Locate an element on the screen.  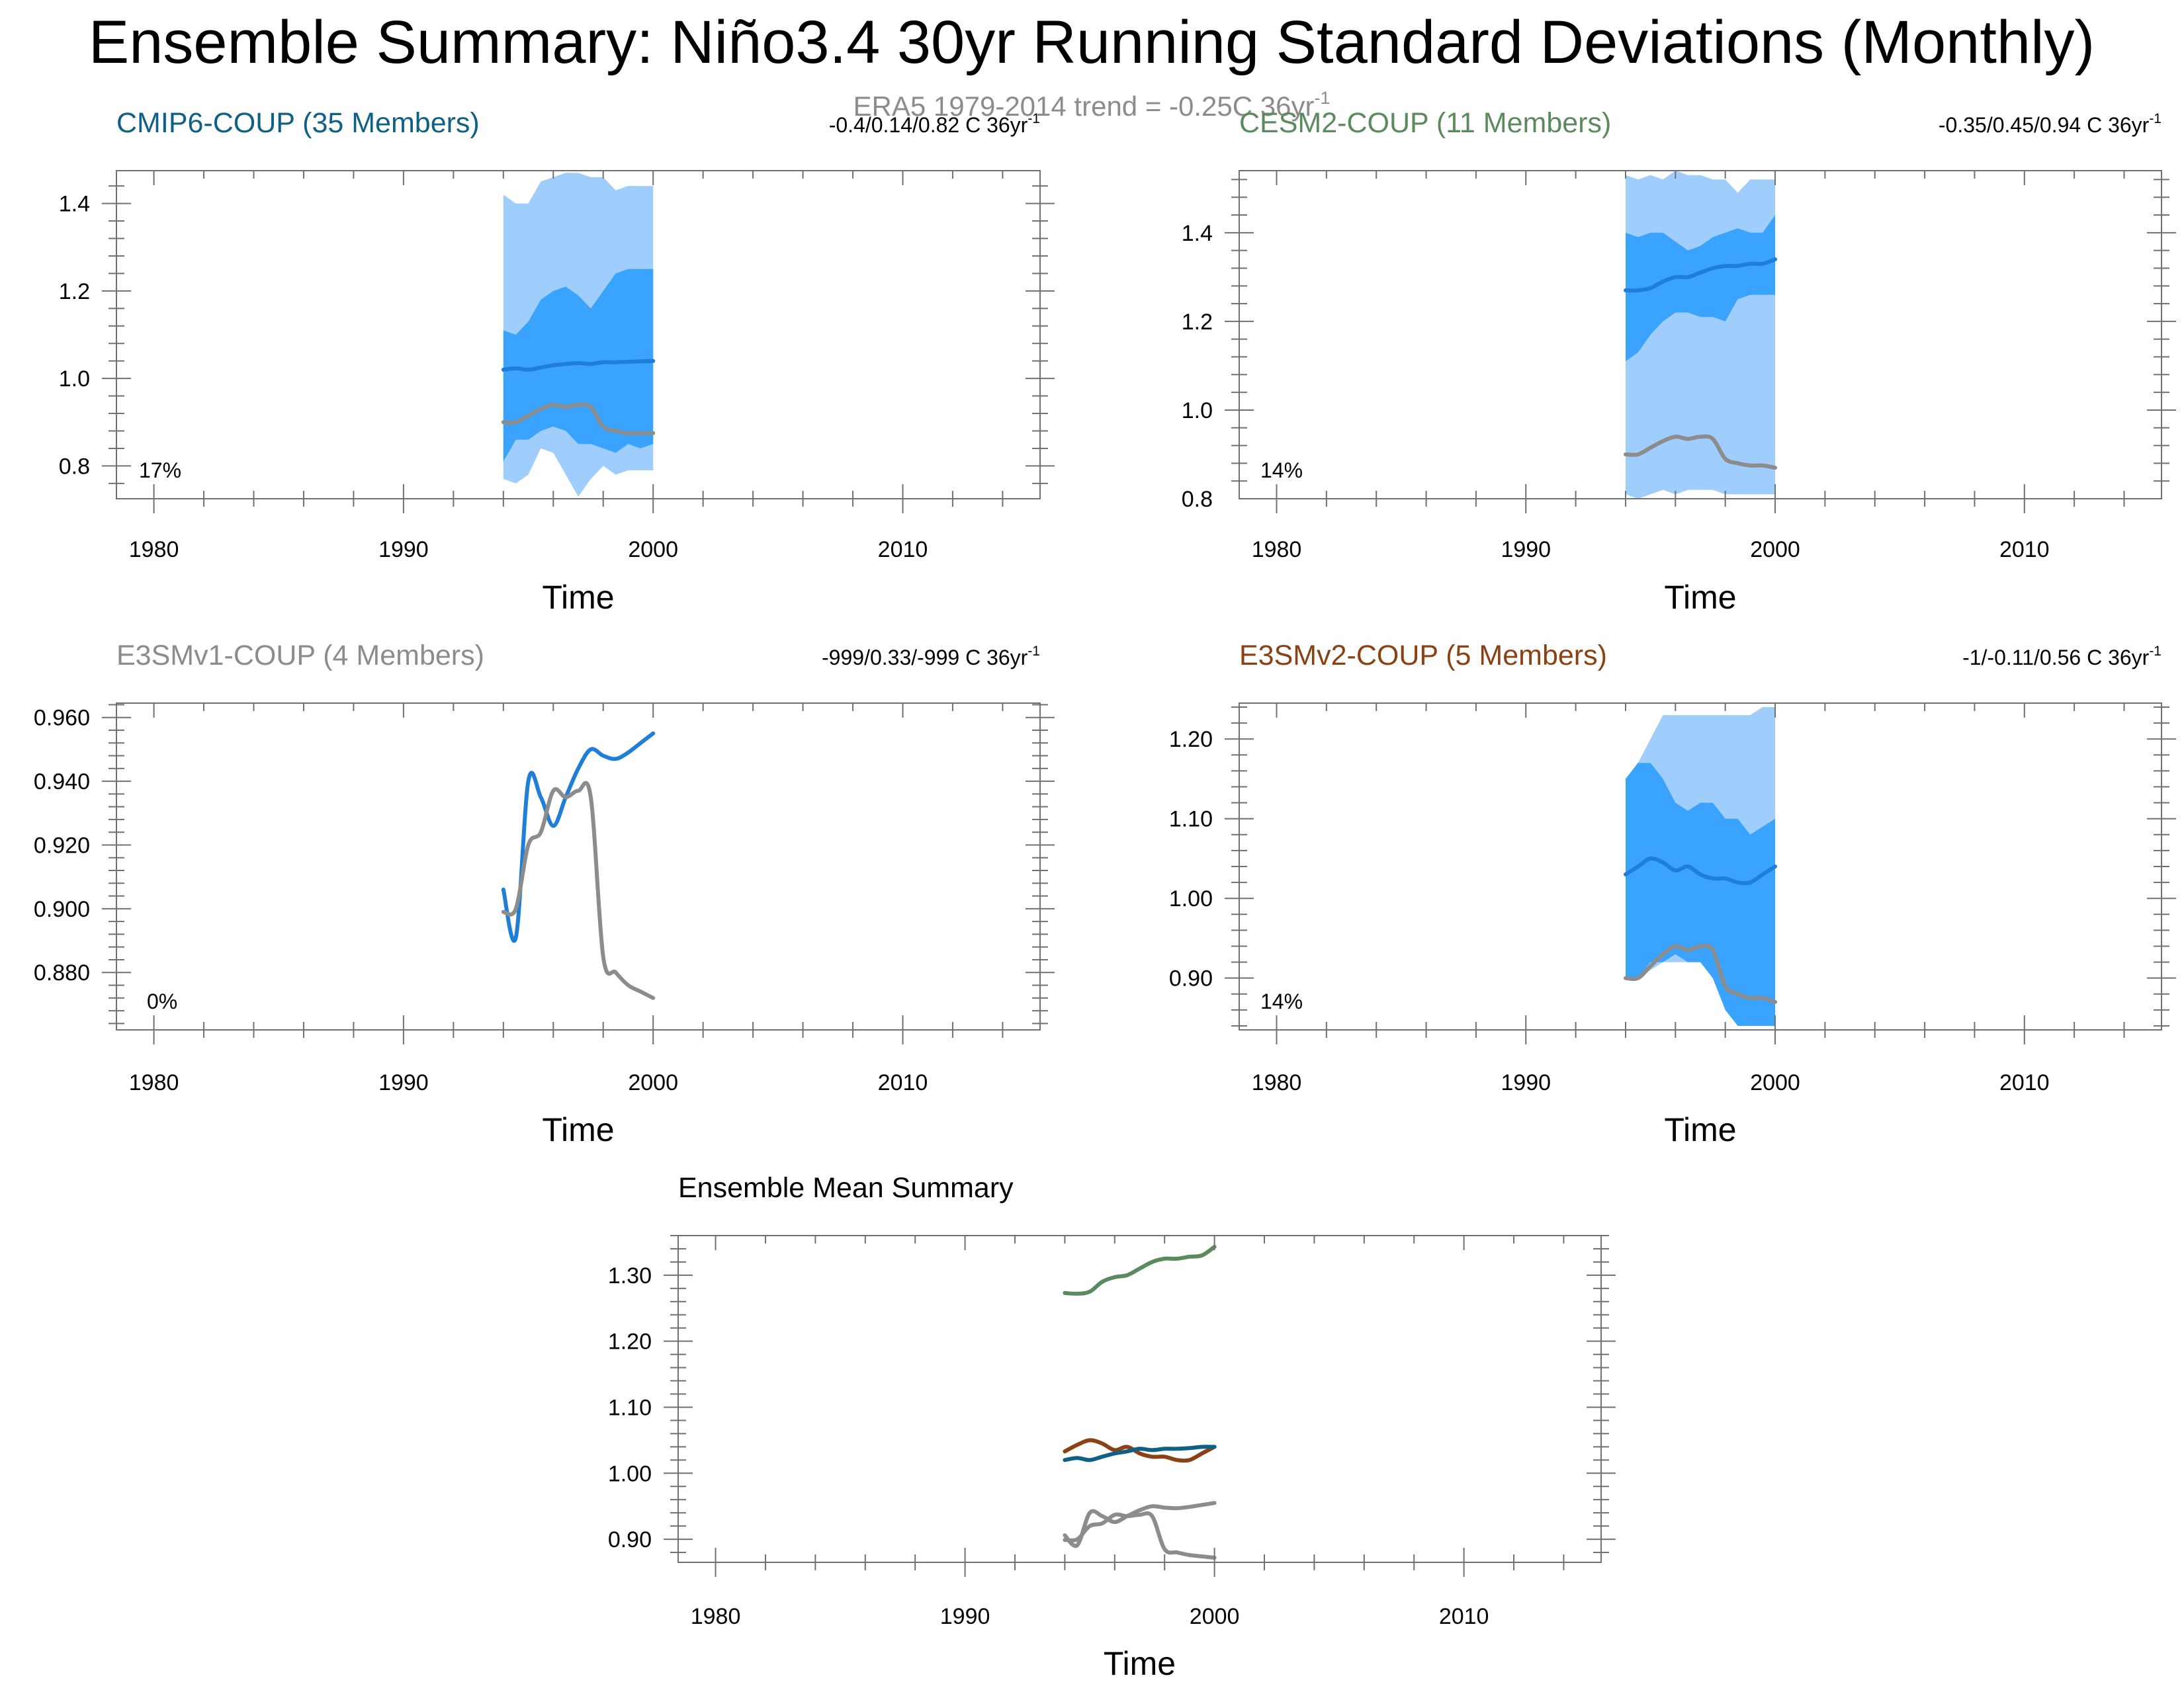
cesm2-ytick-label: 0.8 is located at coordinates (1197, 499).